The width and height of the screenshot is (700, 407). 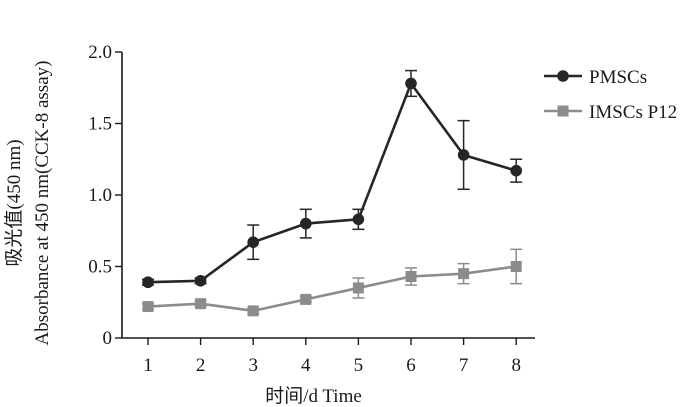 I want to click on y-axis-title-chinese: 吸光值(450 nm), so click(x=14, y=202).